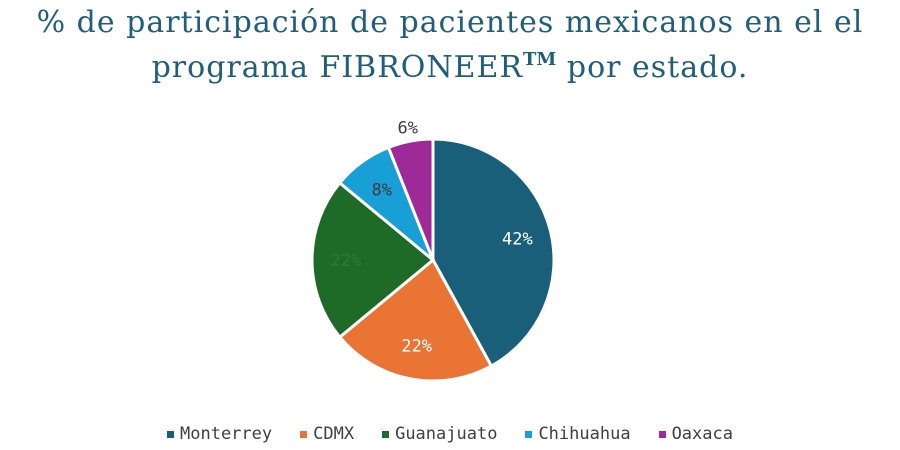 This screenshot has width=900, height=450. Describe the element at coordinates (170, 434) in the screenshot. I see `legend-swatch-monterrey` at that location.